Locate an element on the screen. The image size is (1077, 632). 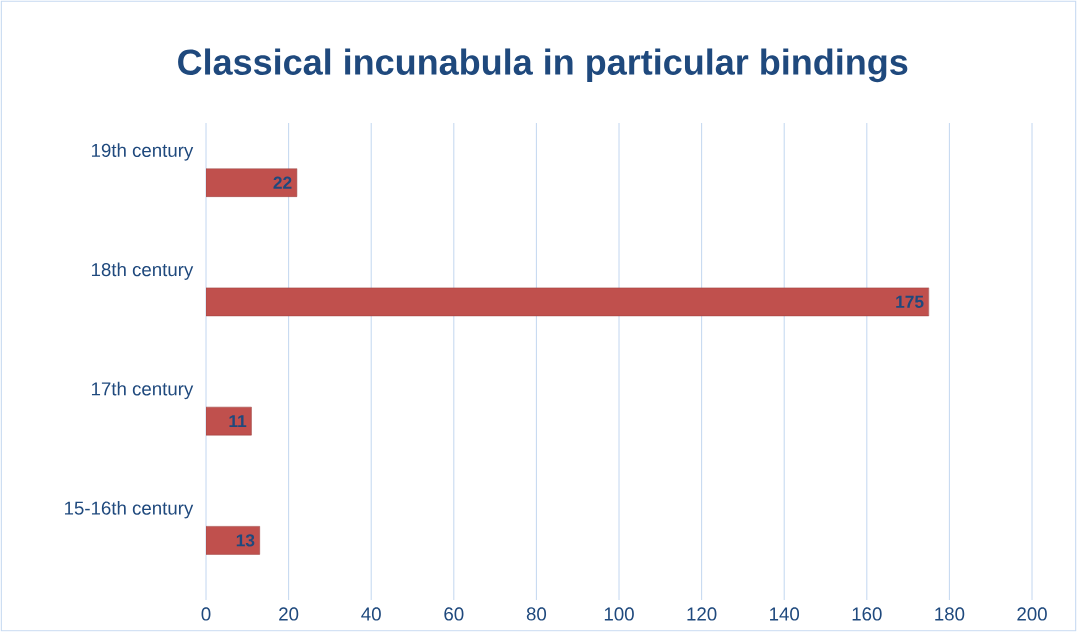
y-tick-label: 19th century is located at coordinates (142, 152).